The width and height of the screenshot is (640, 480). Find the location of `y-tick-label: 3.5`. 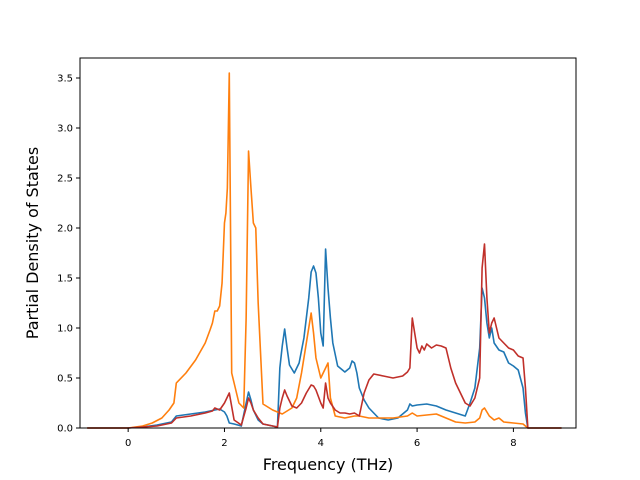

y-tick-label: 3.5 is located at coordinates (65, 79).